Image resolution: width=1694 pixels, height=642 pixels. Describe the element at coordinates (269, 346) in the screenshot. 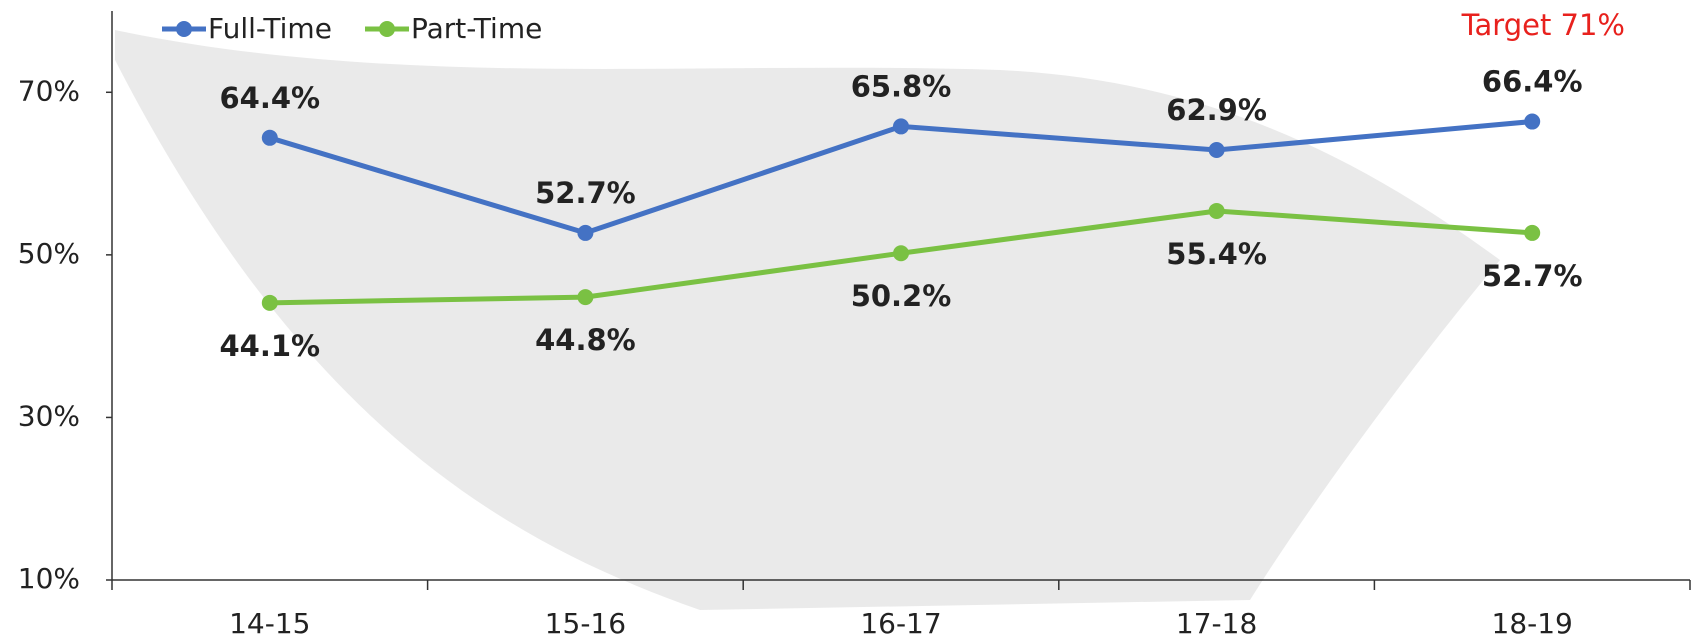

I see `data-label: 44.1%` at that location.